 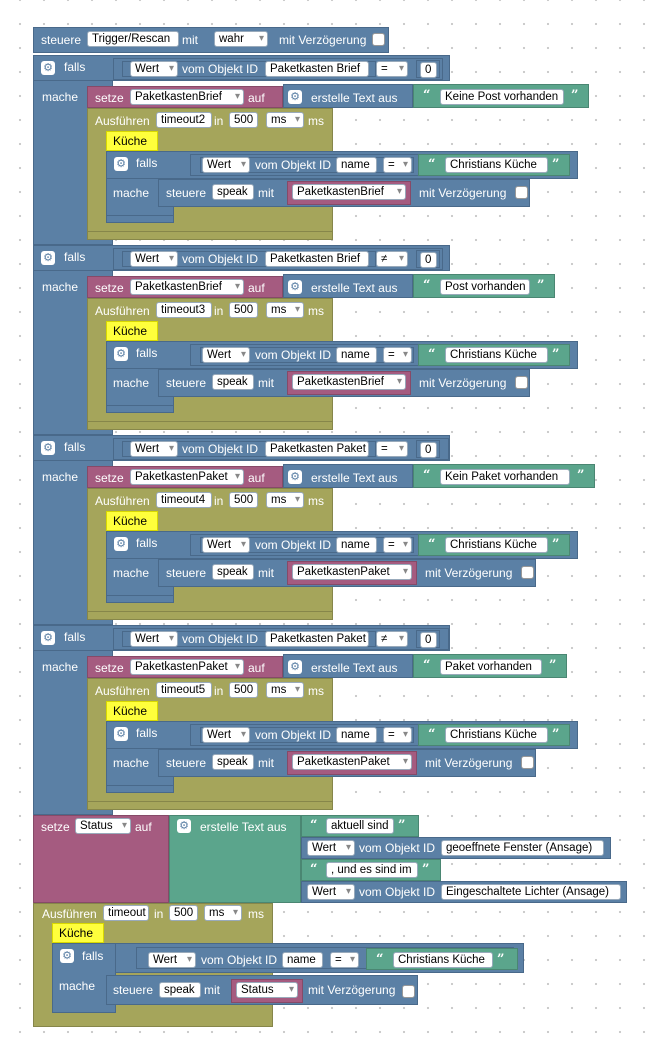 What do you see at coordinates (443, 960) in the screenshot?
I see `final-text-field: Christians Küche` at bounding box center [443, 960].